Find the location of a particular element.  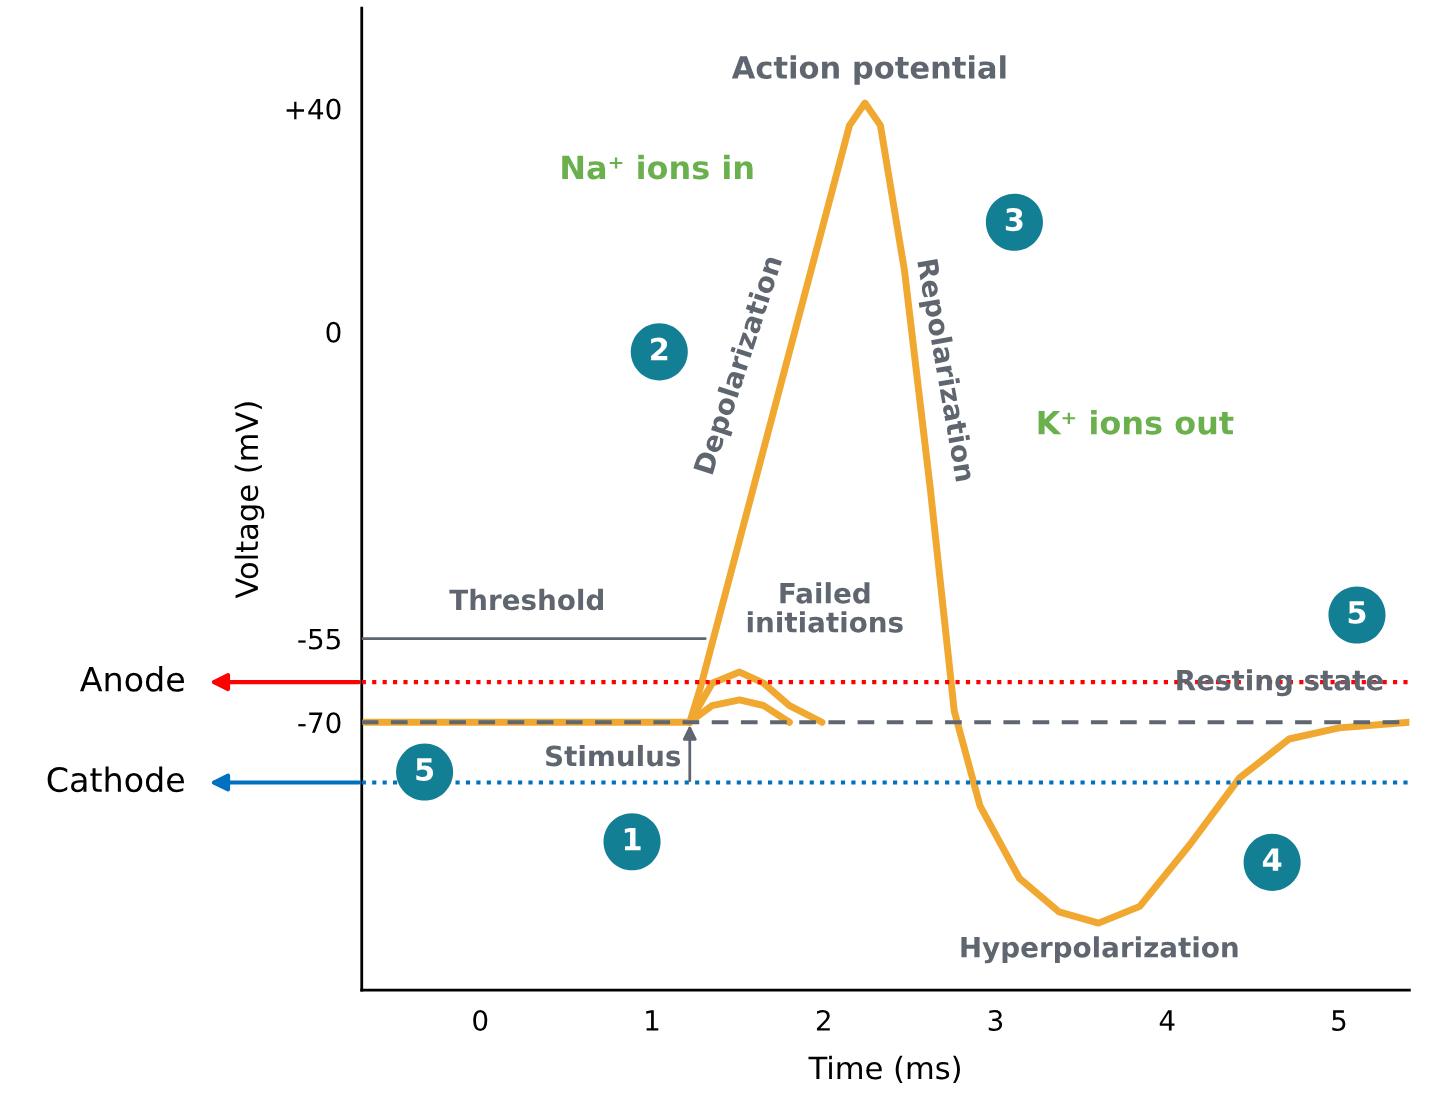

ref-line-label: Anode is located at coordinates (132, 678).